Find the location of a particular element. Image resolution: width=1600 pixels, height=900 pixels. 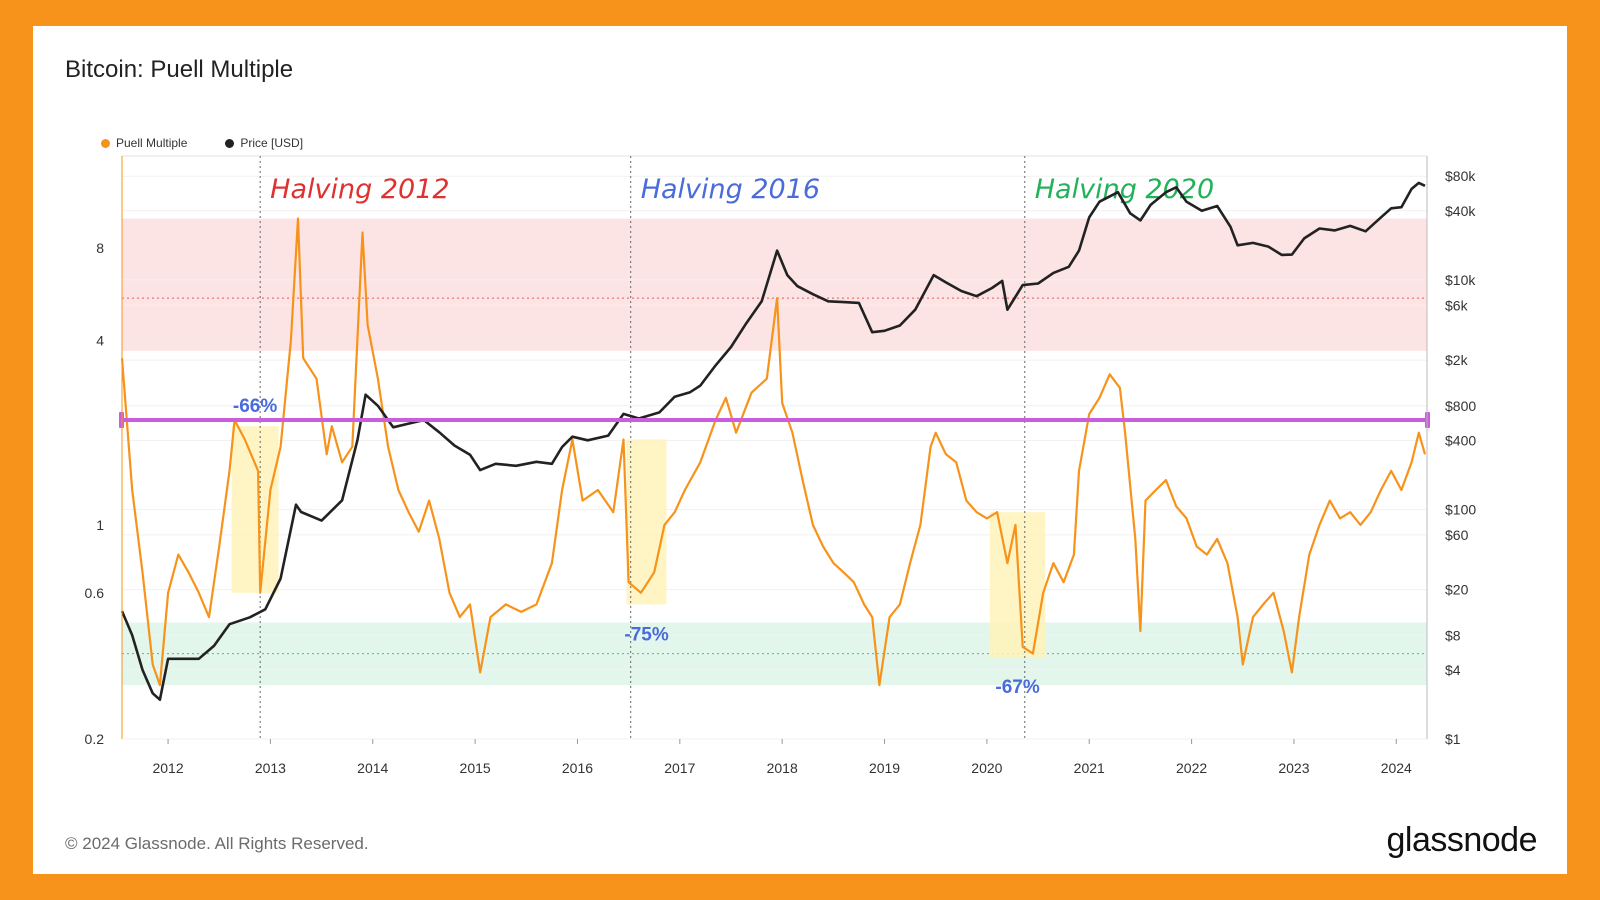

brand-logo: glassnode is located at coordinates (1461, 840).